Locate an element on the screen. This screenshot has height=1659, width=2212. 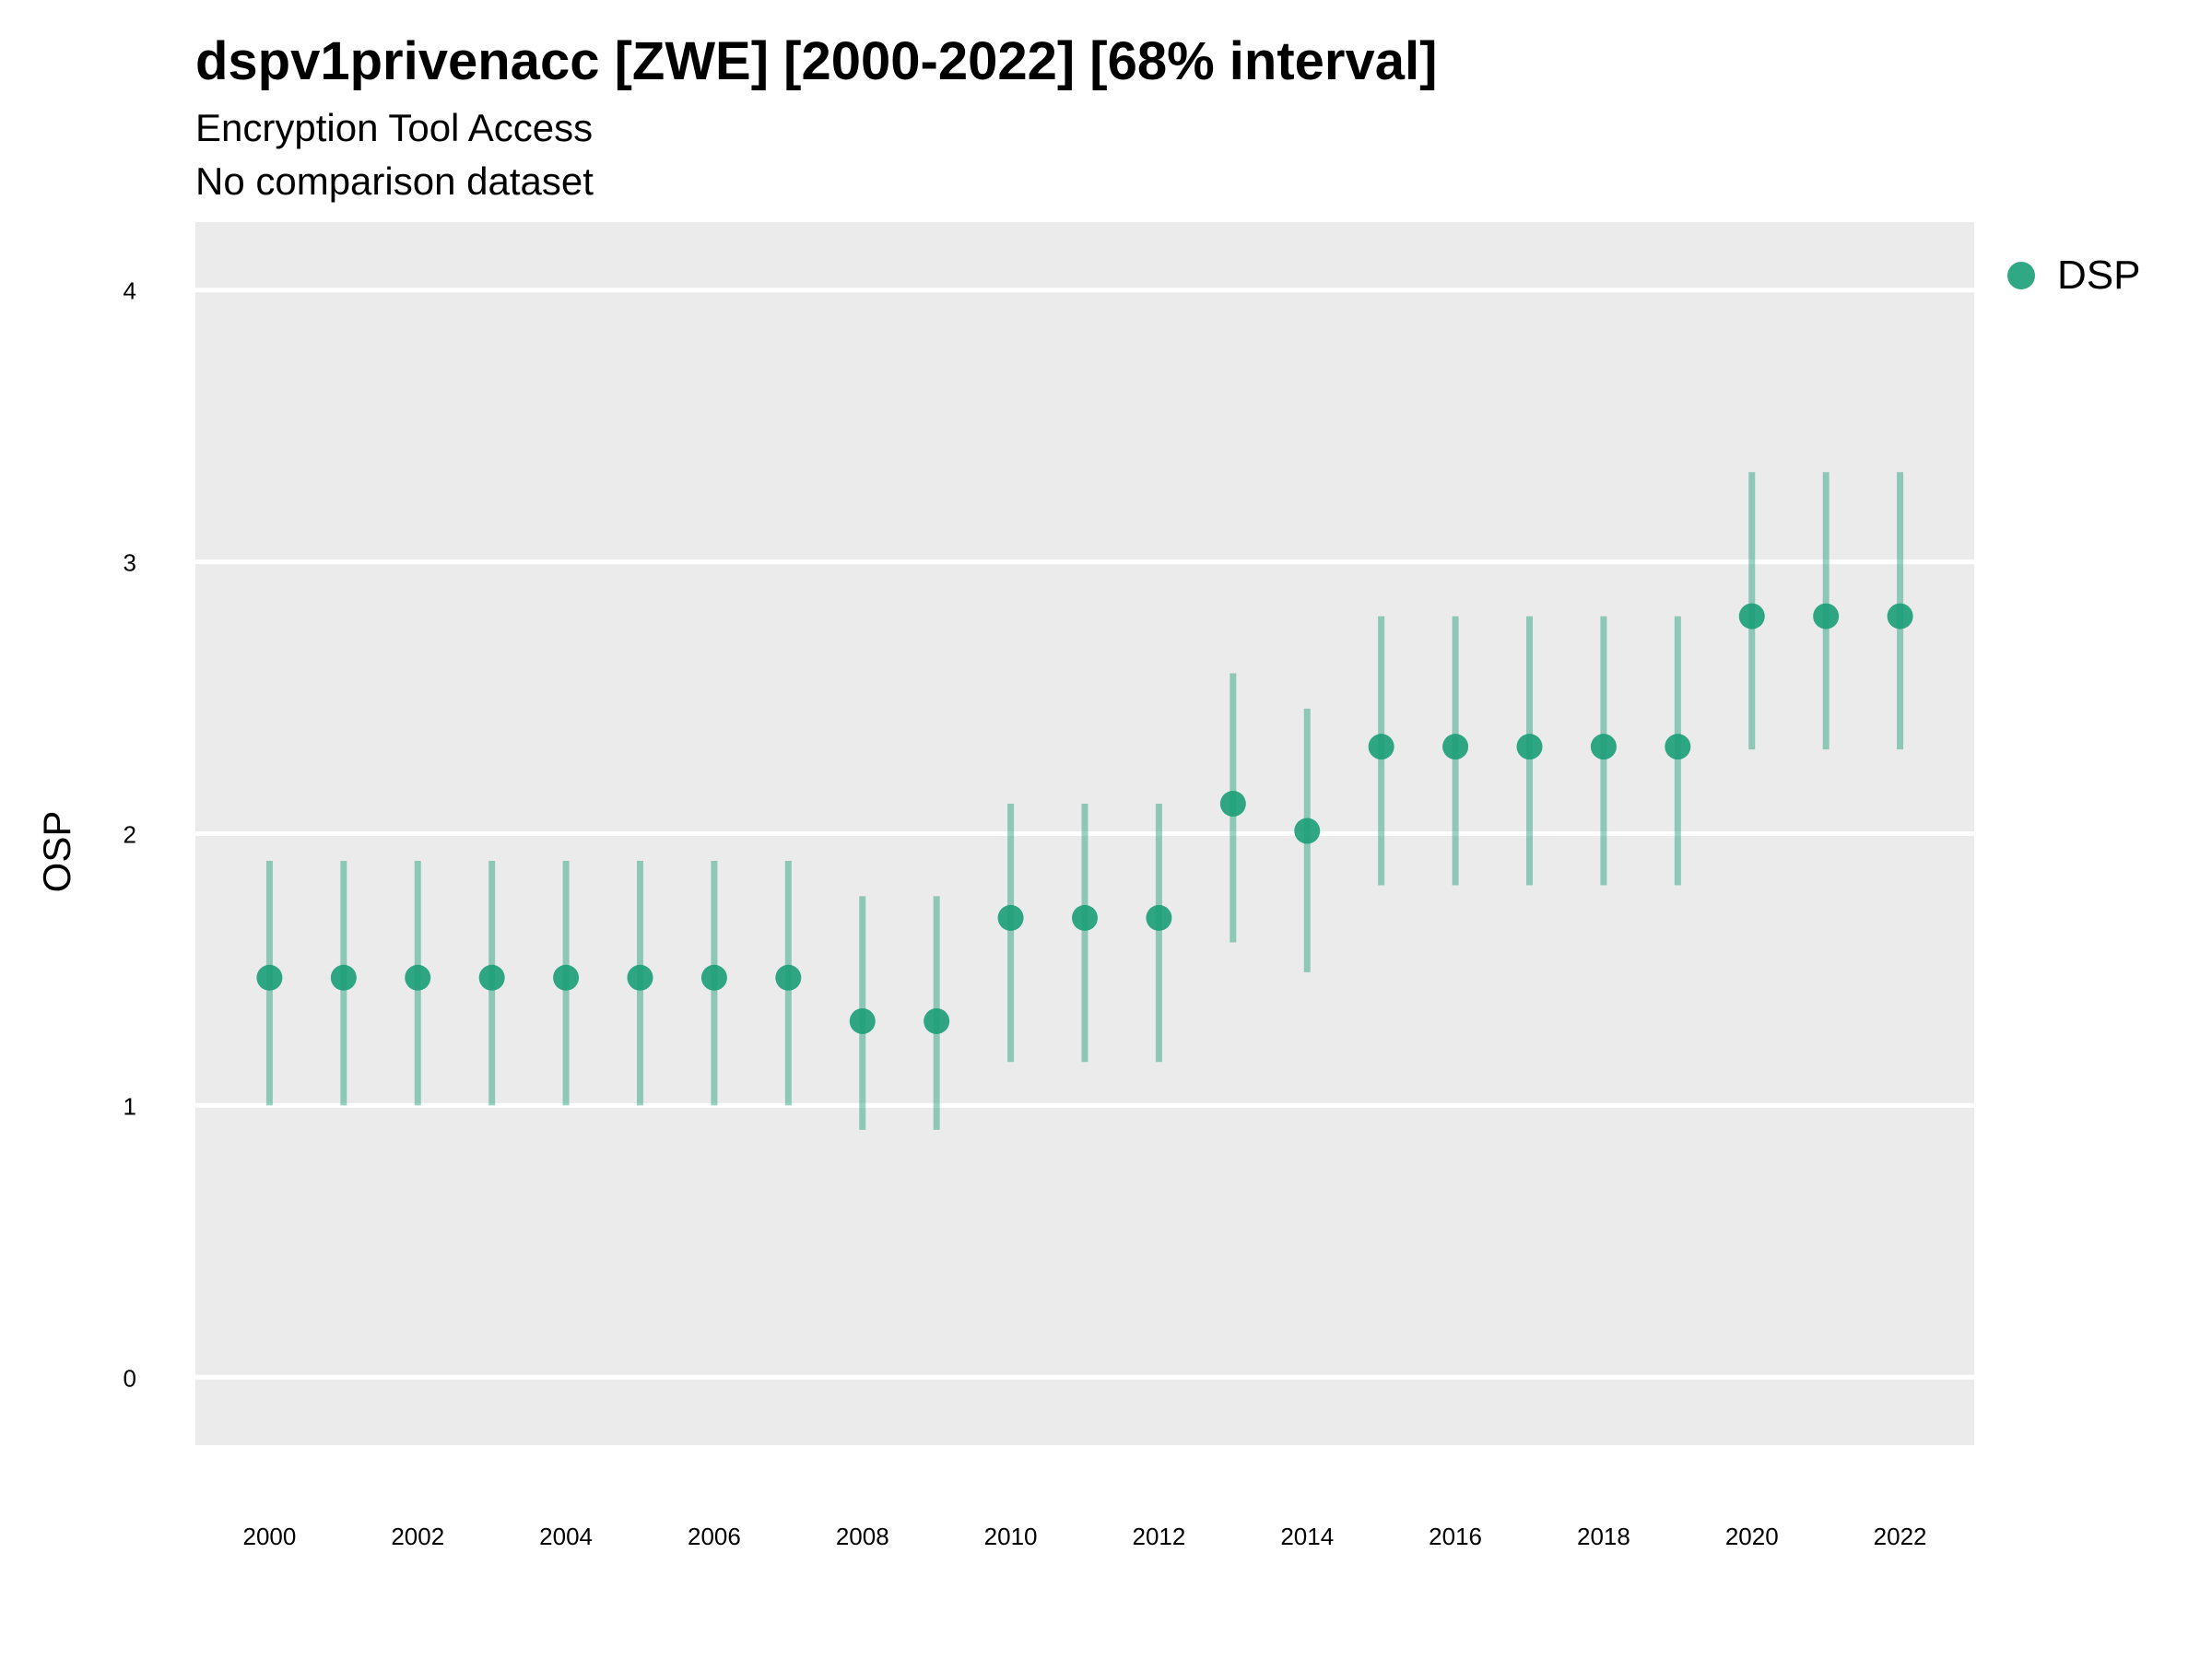
y-tick-label-0: 0 is located at coordinates (130, 1378).